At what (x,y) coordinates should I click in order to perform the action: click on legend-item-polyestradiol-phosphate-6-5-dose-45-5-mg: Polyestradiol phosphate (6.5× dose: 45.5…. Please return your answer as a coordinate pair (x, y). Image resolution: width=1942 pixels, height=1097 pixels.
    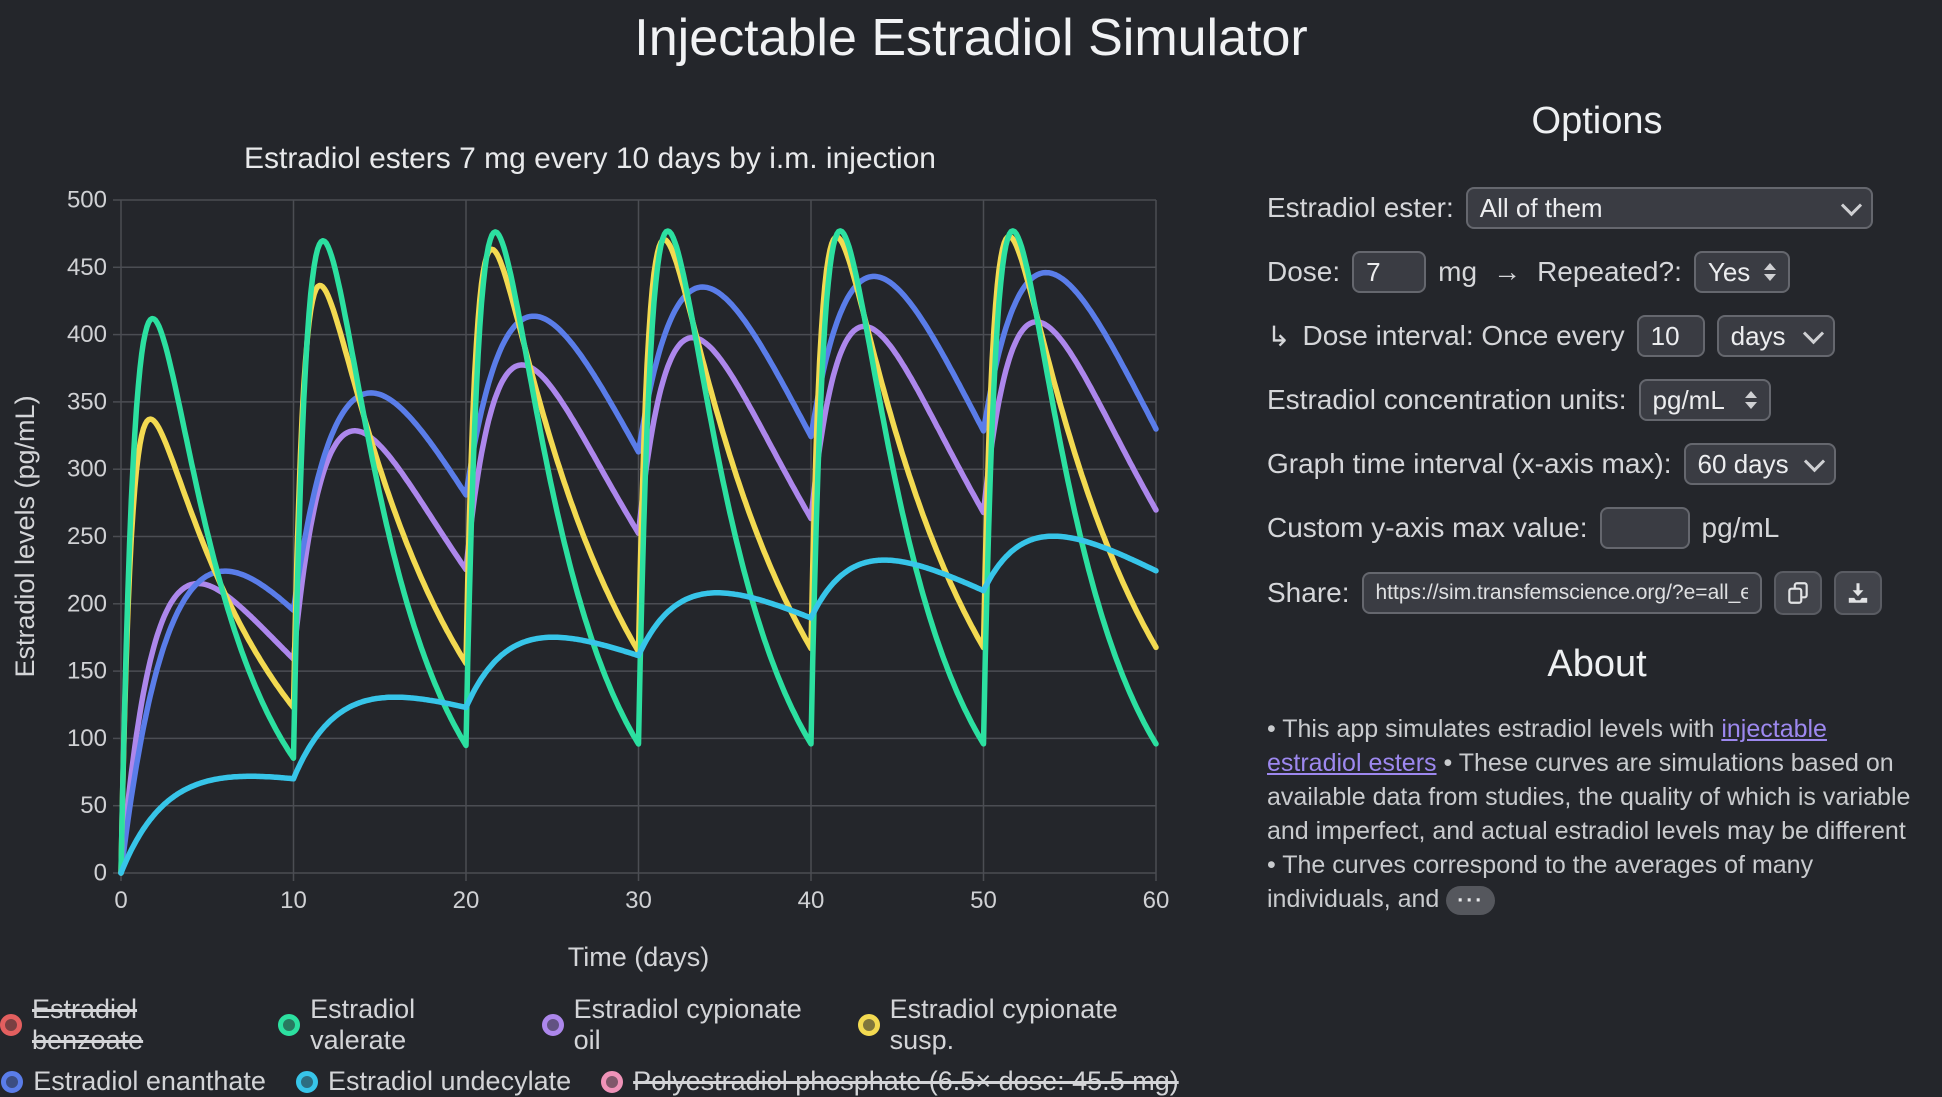
    Looking at the image, I should click on (890, 1081).